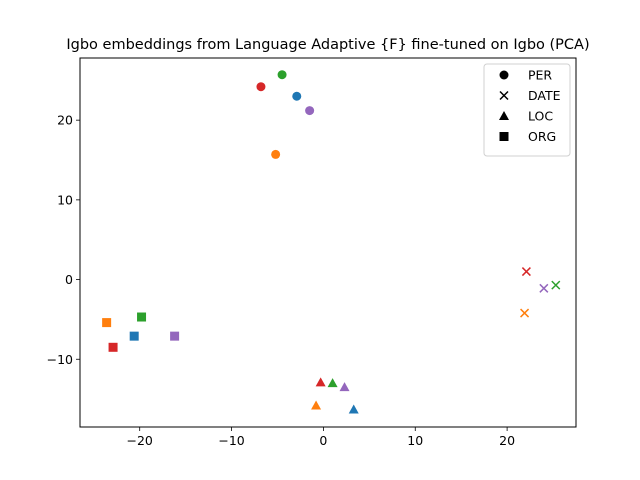  Describe the element at coordinates (540, 116) in the screenshot. I see `legend-label-loc: LOC` at that location.